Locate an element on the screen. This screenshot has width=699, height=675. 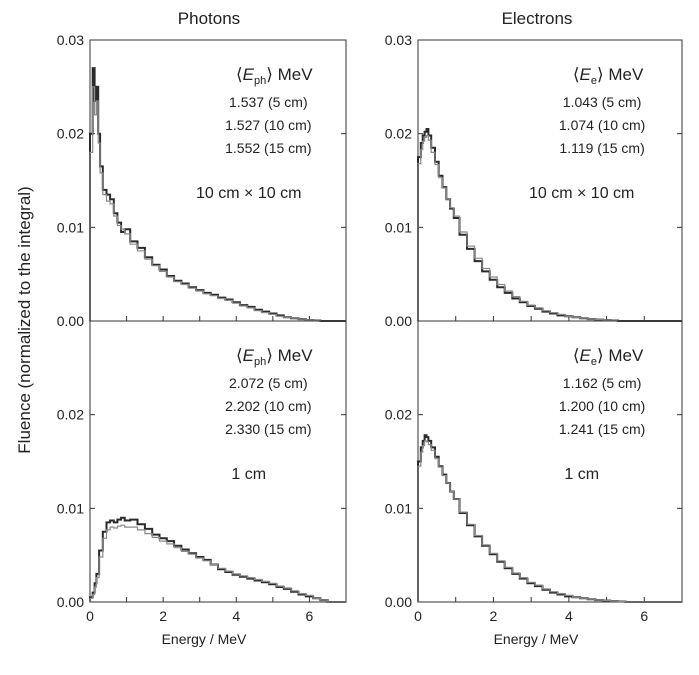
column-title-photons: Photons is located at coordinates (209, 18).